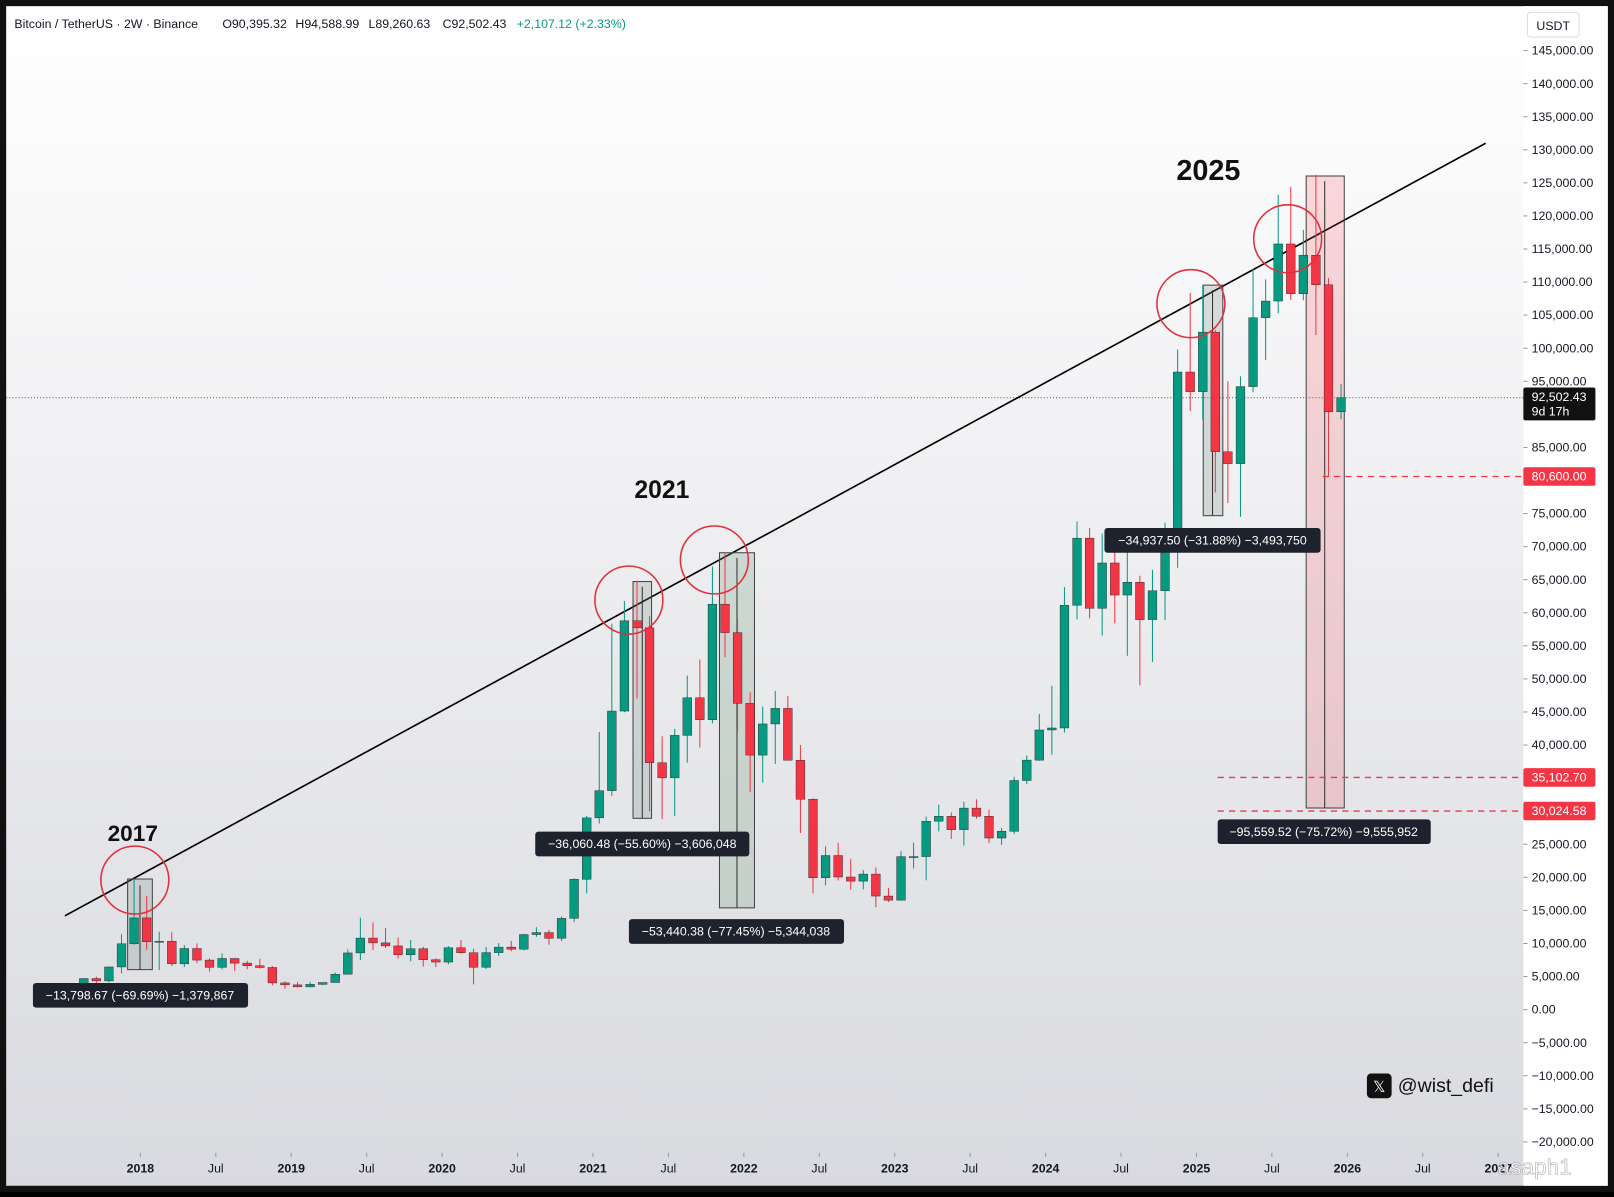 This screenshot has width=1614, height=1197. What do you see at coordinates (475, 24) in the screenshot?
I see `ohlc-close: C92,502.43` at bounding box center [475, 24].